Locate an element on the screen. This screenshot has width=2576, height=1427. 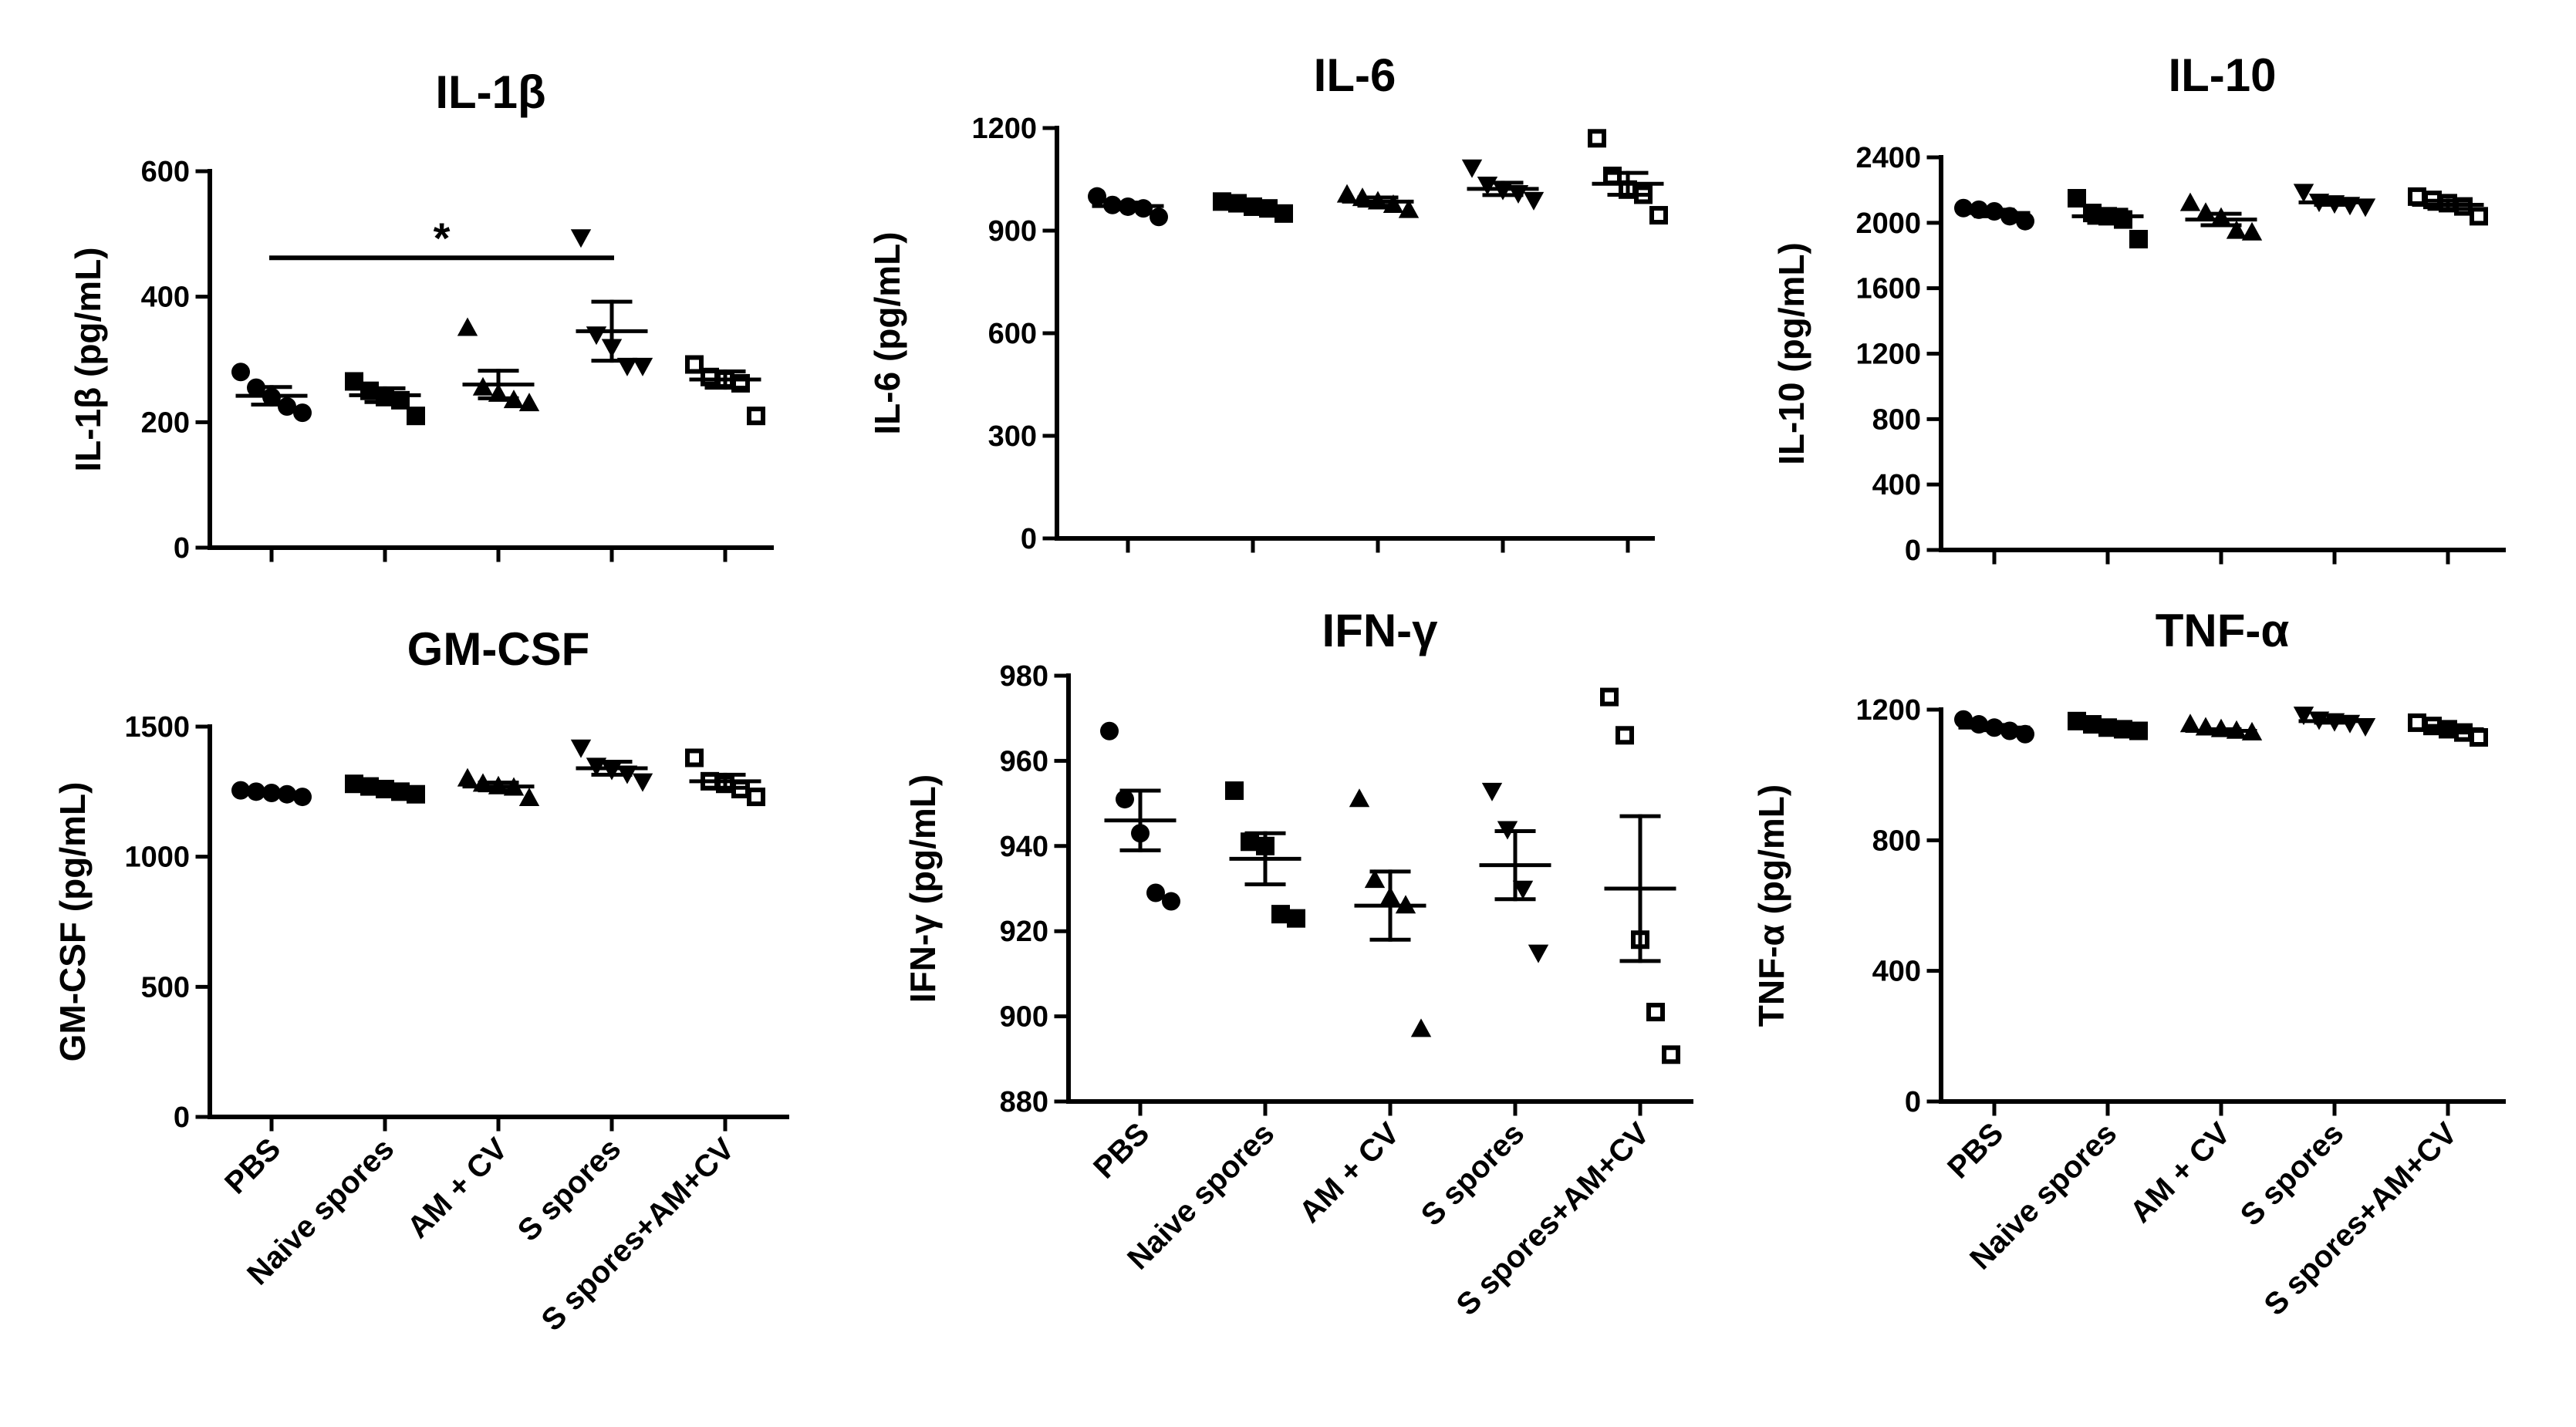
y-axis-label: IL-10 (pg/mL) is located at coordinates (1791, 353).